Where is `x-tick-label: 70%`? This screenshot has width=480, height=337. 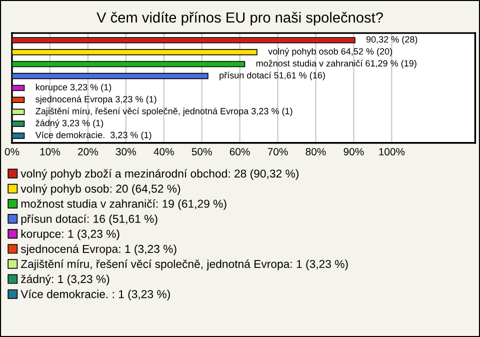 x-tick-label: 70% is located at coordinates (278, 152).